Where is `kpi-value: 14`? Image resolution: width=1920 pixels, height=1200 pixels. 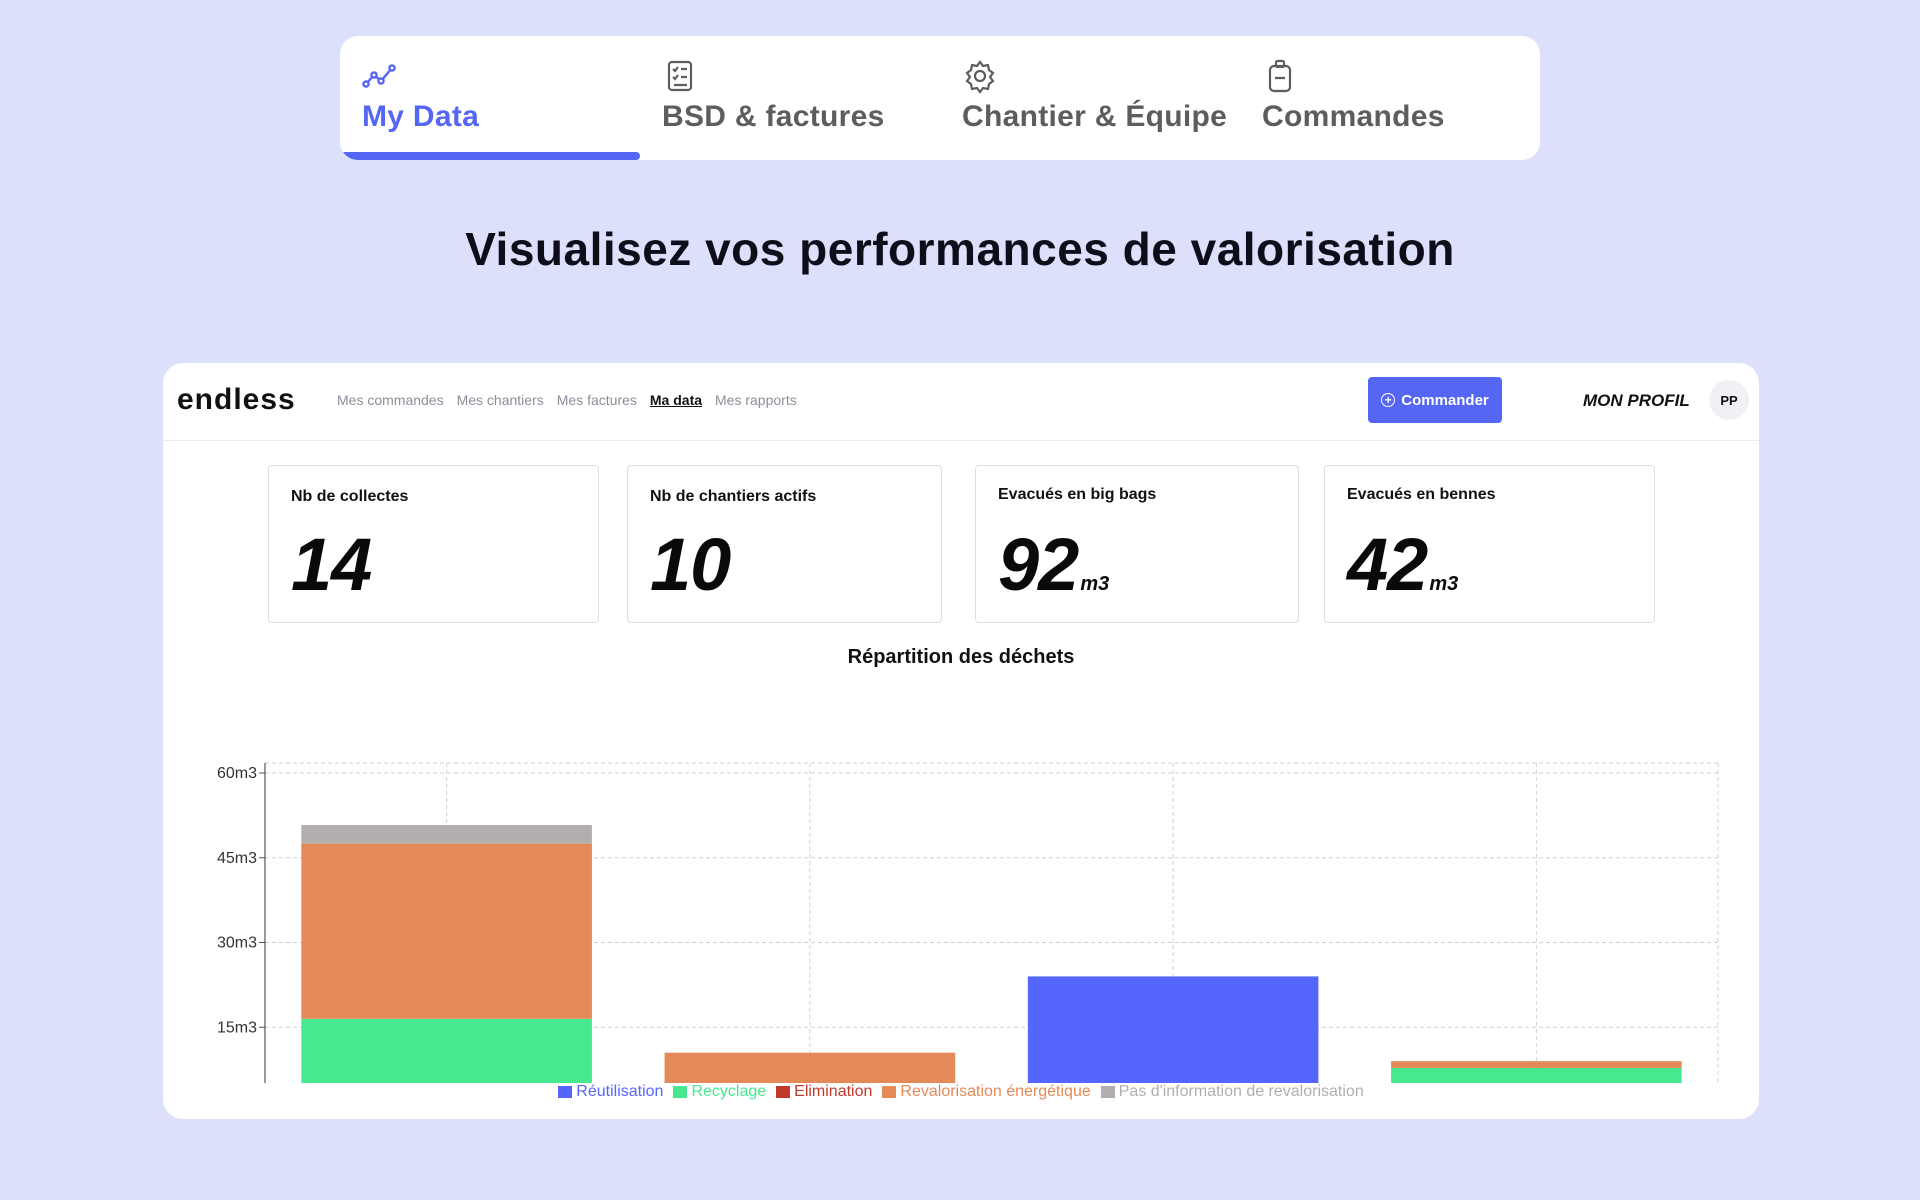 kpi-value: 14 is located at coordinates (331, 564).